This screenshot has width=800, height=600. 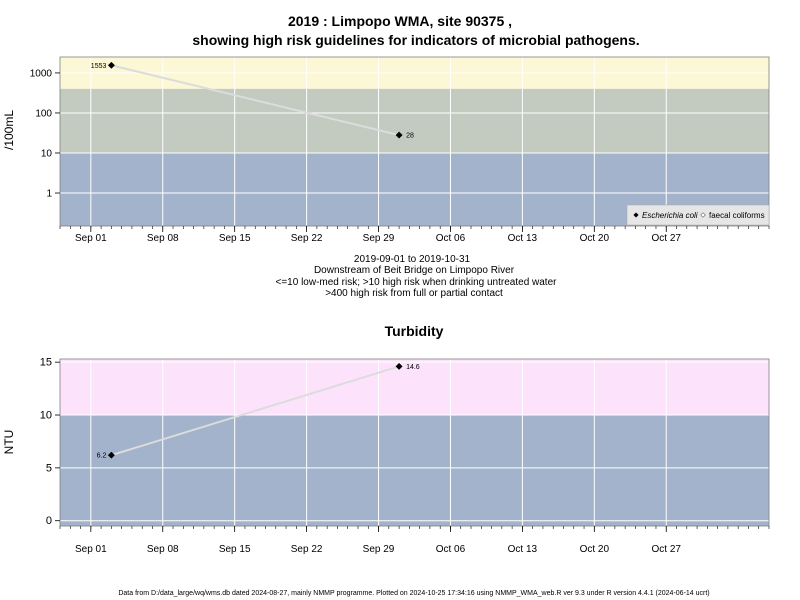 What do you see at coordinates (49, 521) in the screenshot?
I see `y-tick-label: 0` at bounding box center [49, 521].